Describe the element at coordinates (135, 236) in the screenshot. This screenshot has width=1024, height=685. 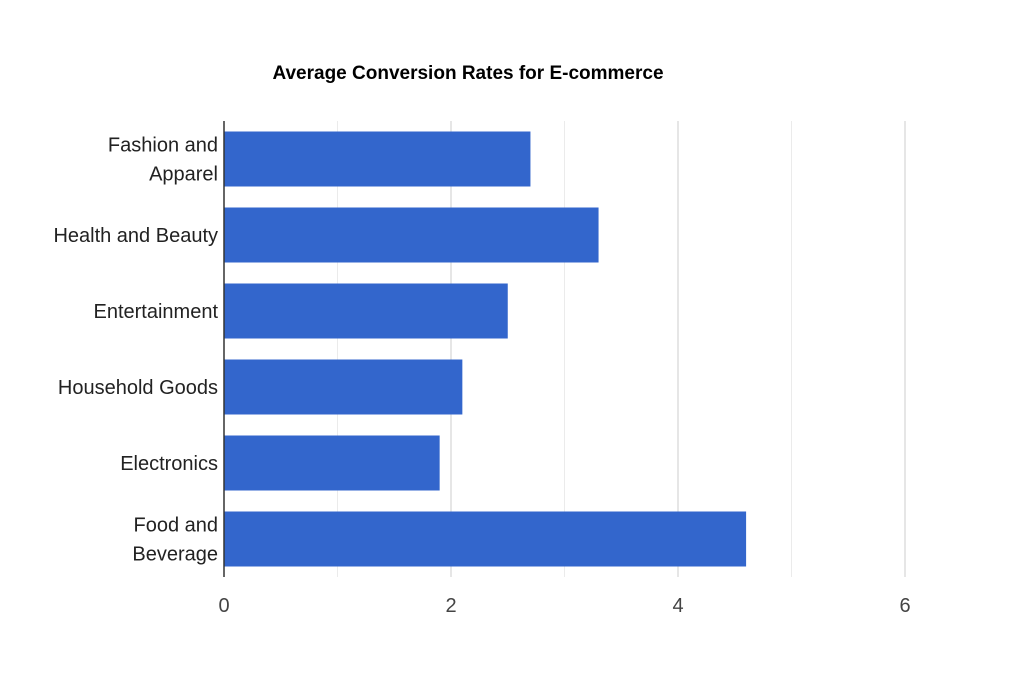
I see `category-label: Health and Beauty` at that location.